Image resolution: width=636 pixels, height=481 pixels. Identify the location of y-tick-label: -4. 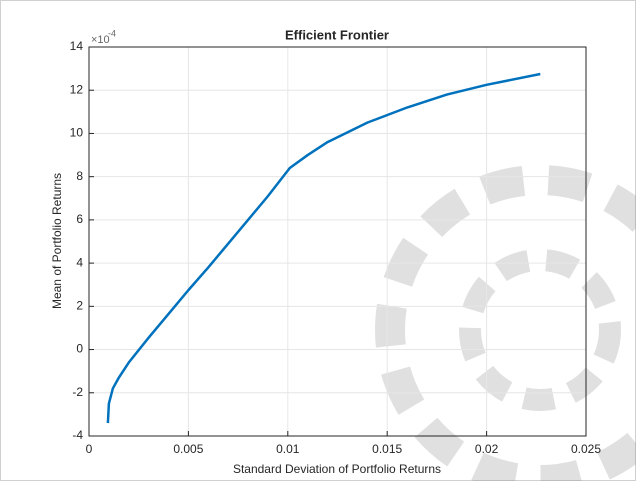
(77, 435).